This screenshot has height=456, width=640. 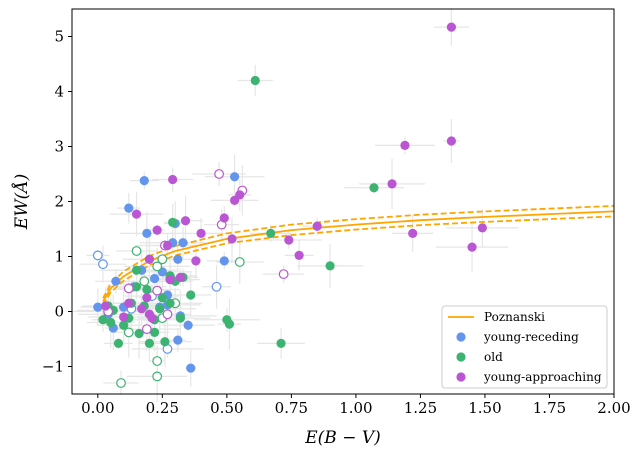 I want to click on y-tick-label: 4, so click(x=59, y=92).